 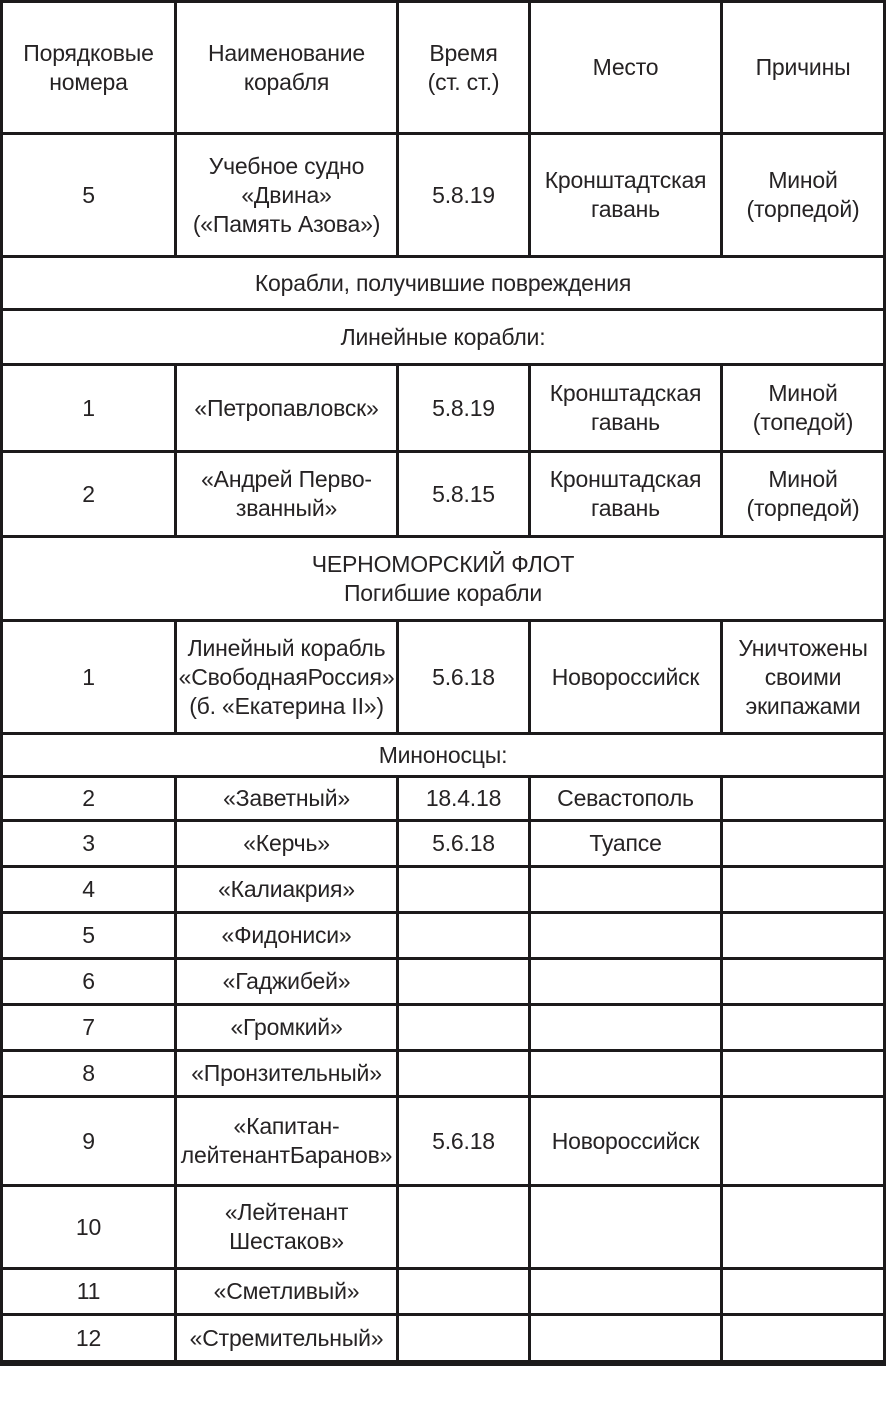 I want to click on cell-ship-name: «Калиакрия», so click(x=285, y=889).